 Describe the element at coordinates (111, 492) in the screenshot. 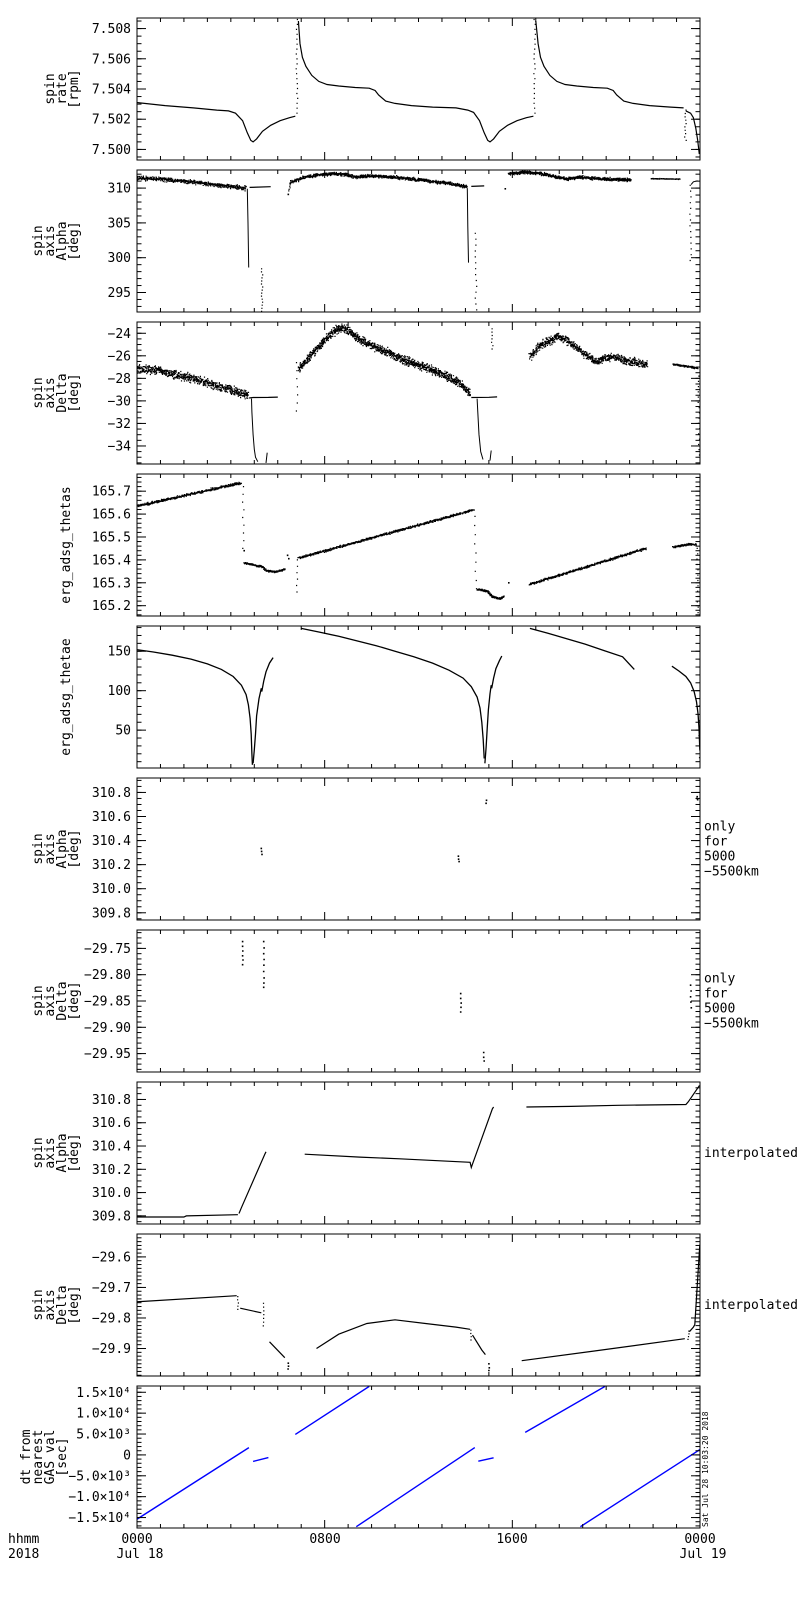

I see `y-tick-label: 165.7` at that location.